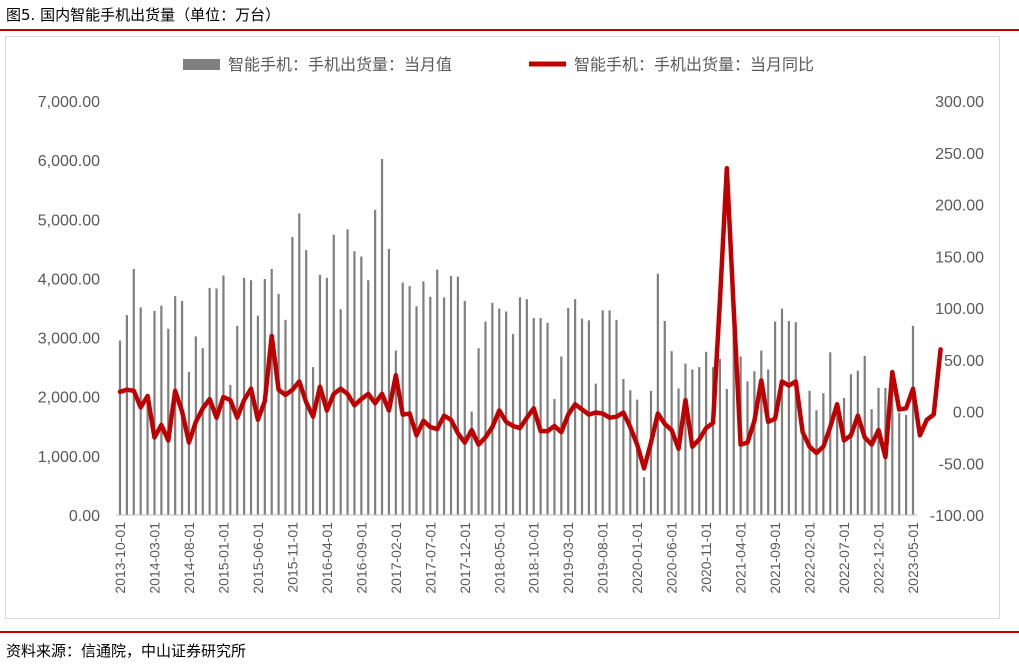 The height and width of the screenshot is (666, 1019). I want to click on right-tick-label: 300.00, so click(959, 102).